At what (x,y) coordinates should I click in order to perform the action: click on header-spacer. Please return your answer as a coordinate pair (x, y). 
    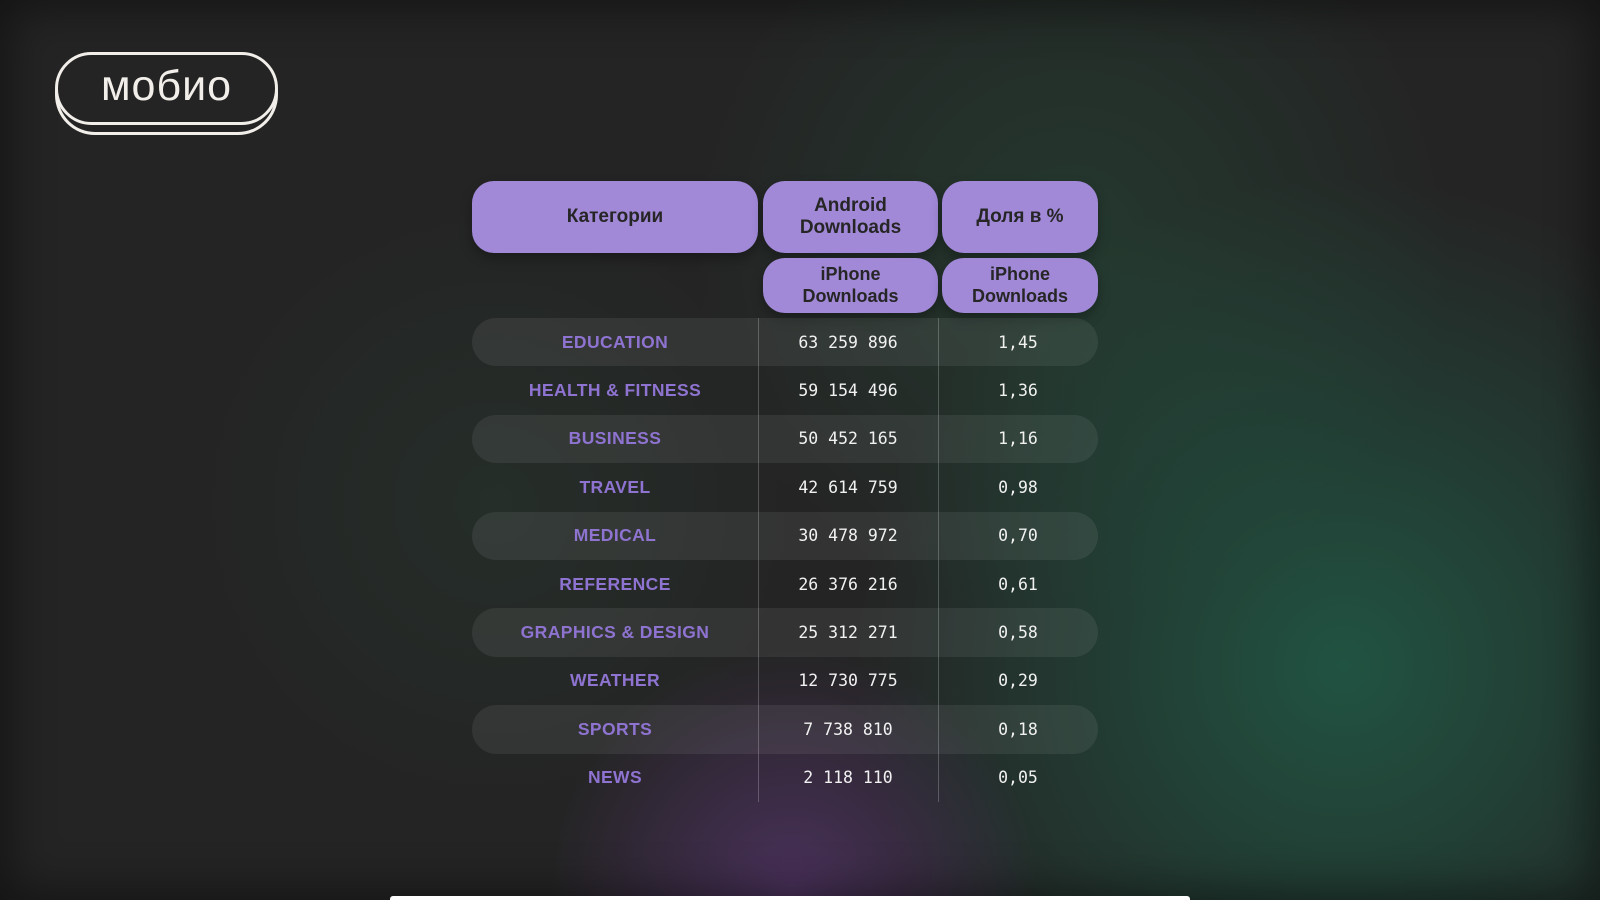
    Looking at the image, I should click on (617, 285).